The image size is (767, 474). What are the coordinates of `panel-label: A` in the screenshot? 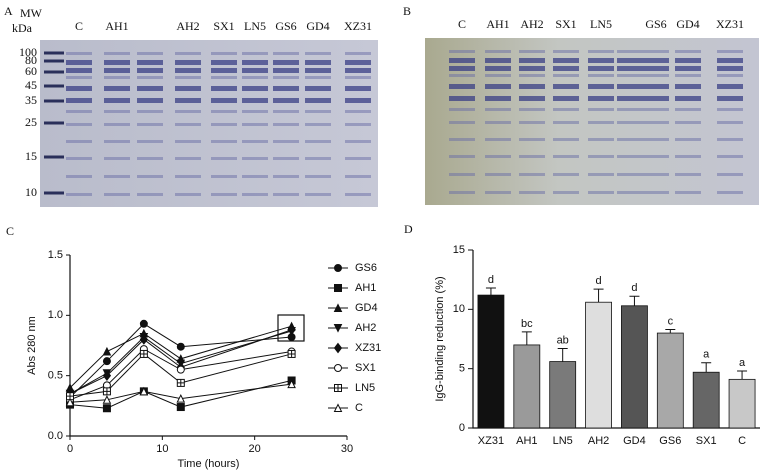 It's located at (8, 11).